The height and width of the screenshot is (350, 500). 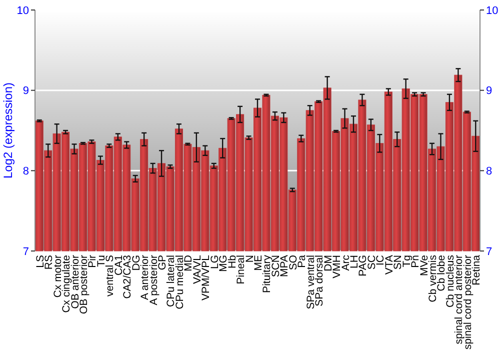 What do you see at coordinates (154, 280) in the screenshot?
I see `x-tick-label: A posterior` at bounding box center [154, 280].